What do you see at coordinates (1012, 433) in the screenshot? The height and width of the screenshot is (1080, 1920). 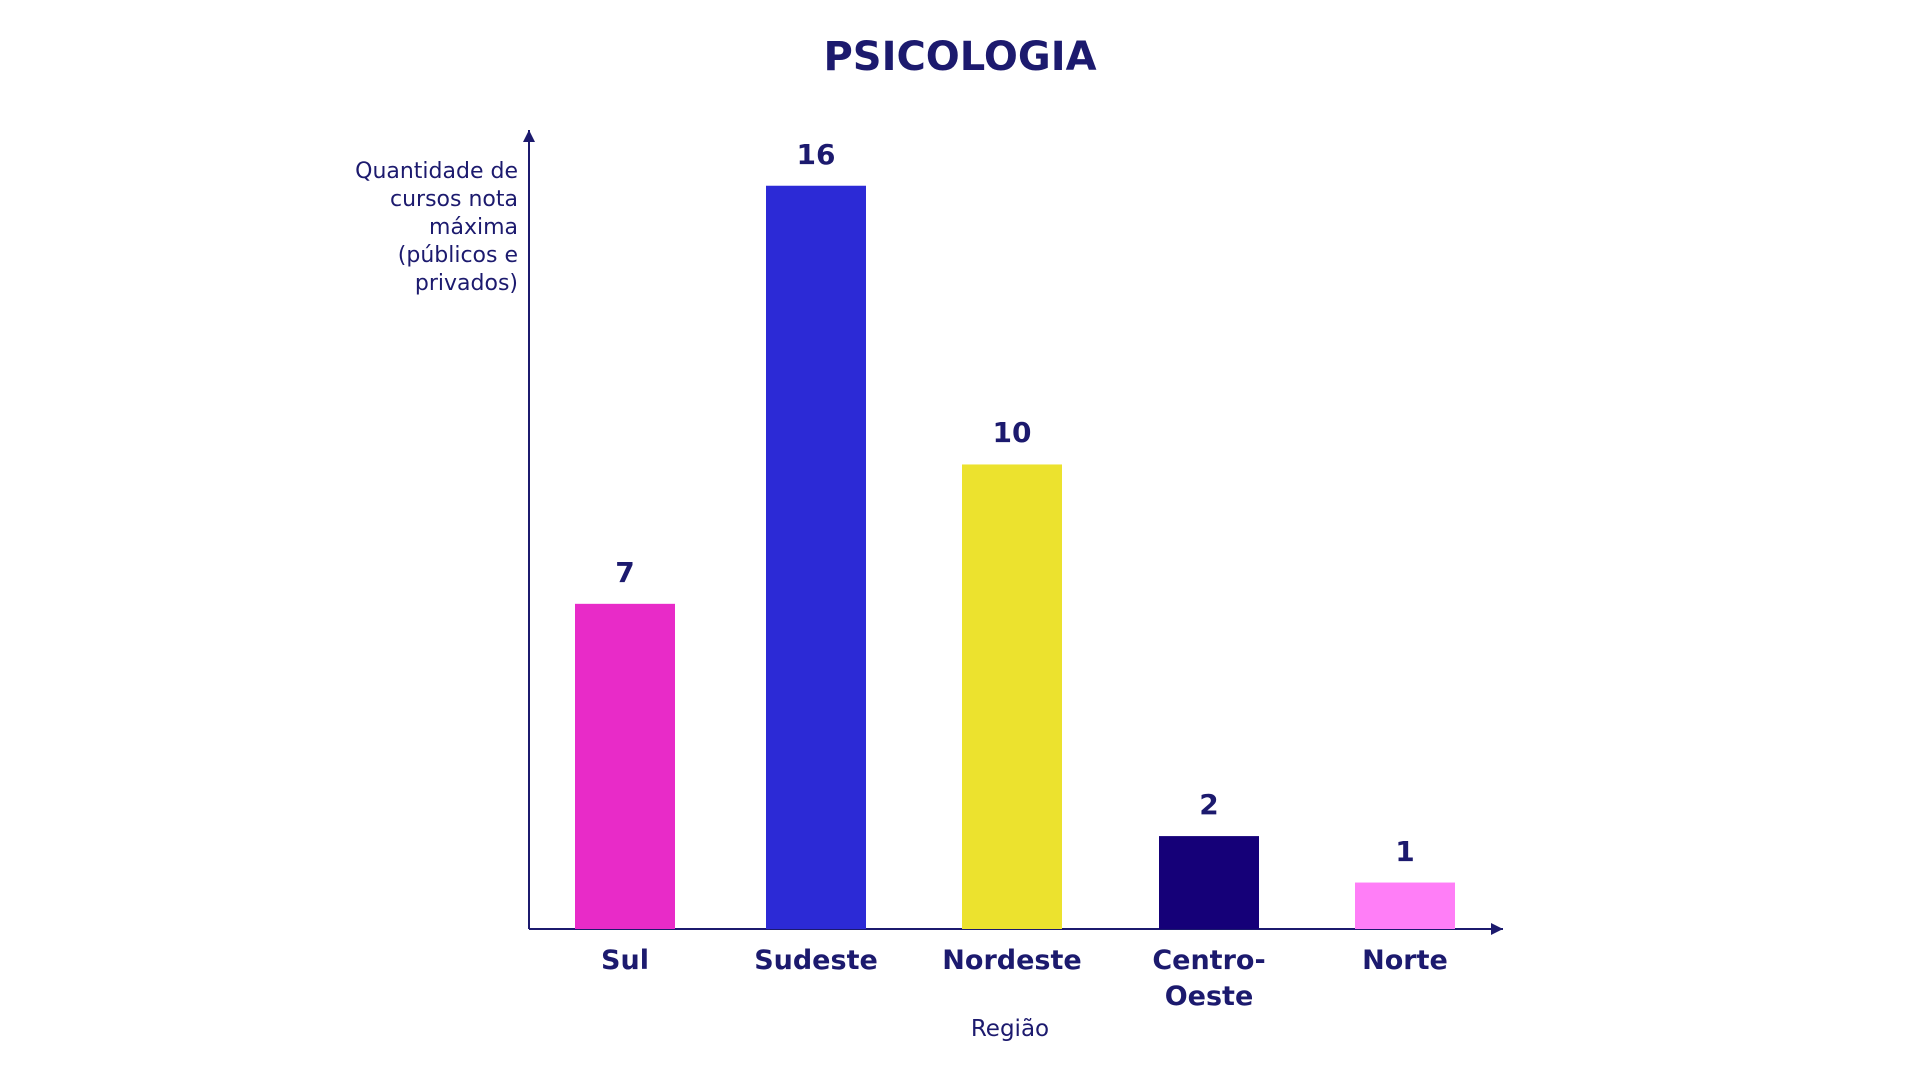 I see `value-label: 10` at bounding box center [1012, 433].